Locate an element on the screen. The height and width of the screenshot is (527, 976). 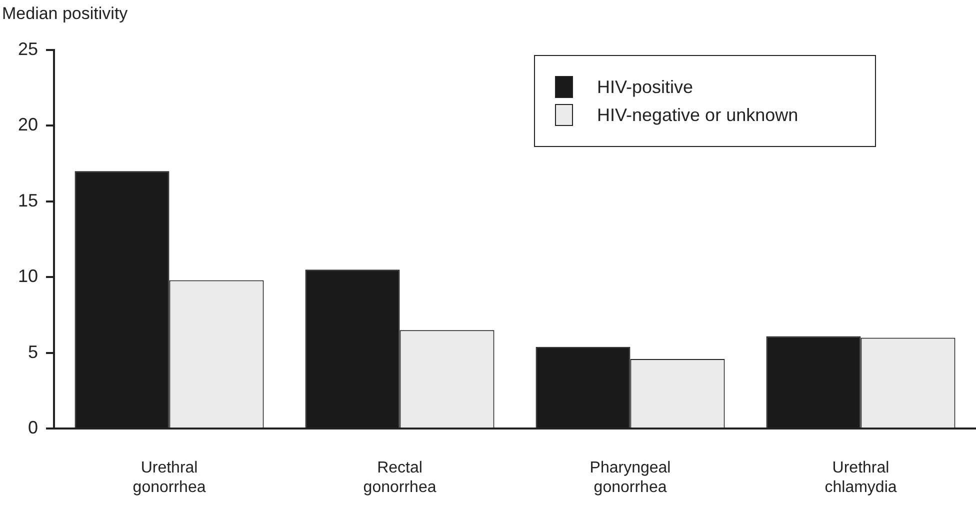
y-tick-label: 15 is located at coordinates (28, 200).